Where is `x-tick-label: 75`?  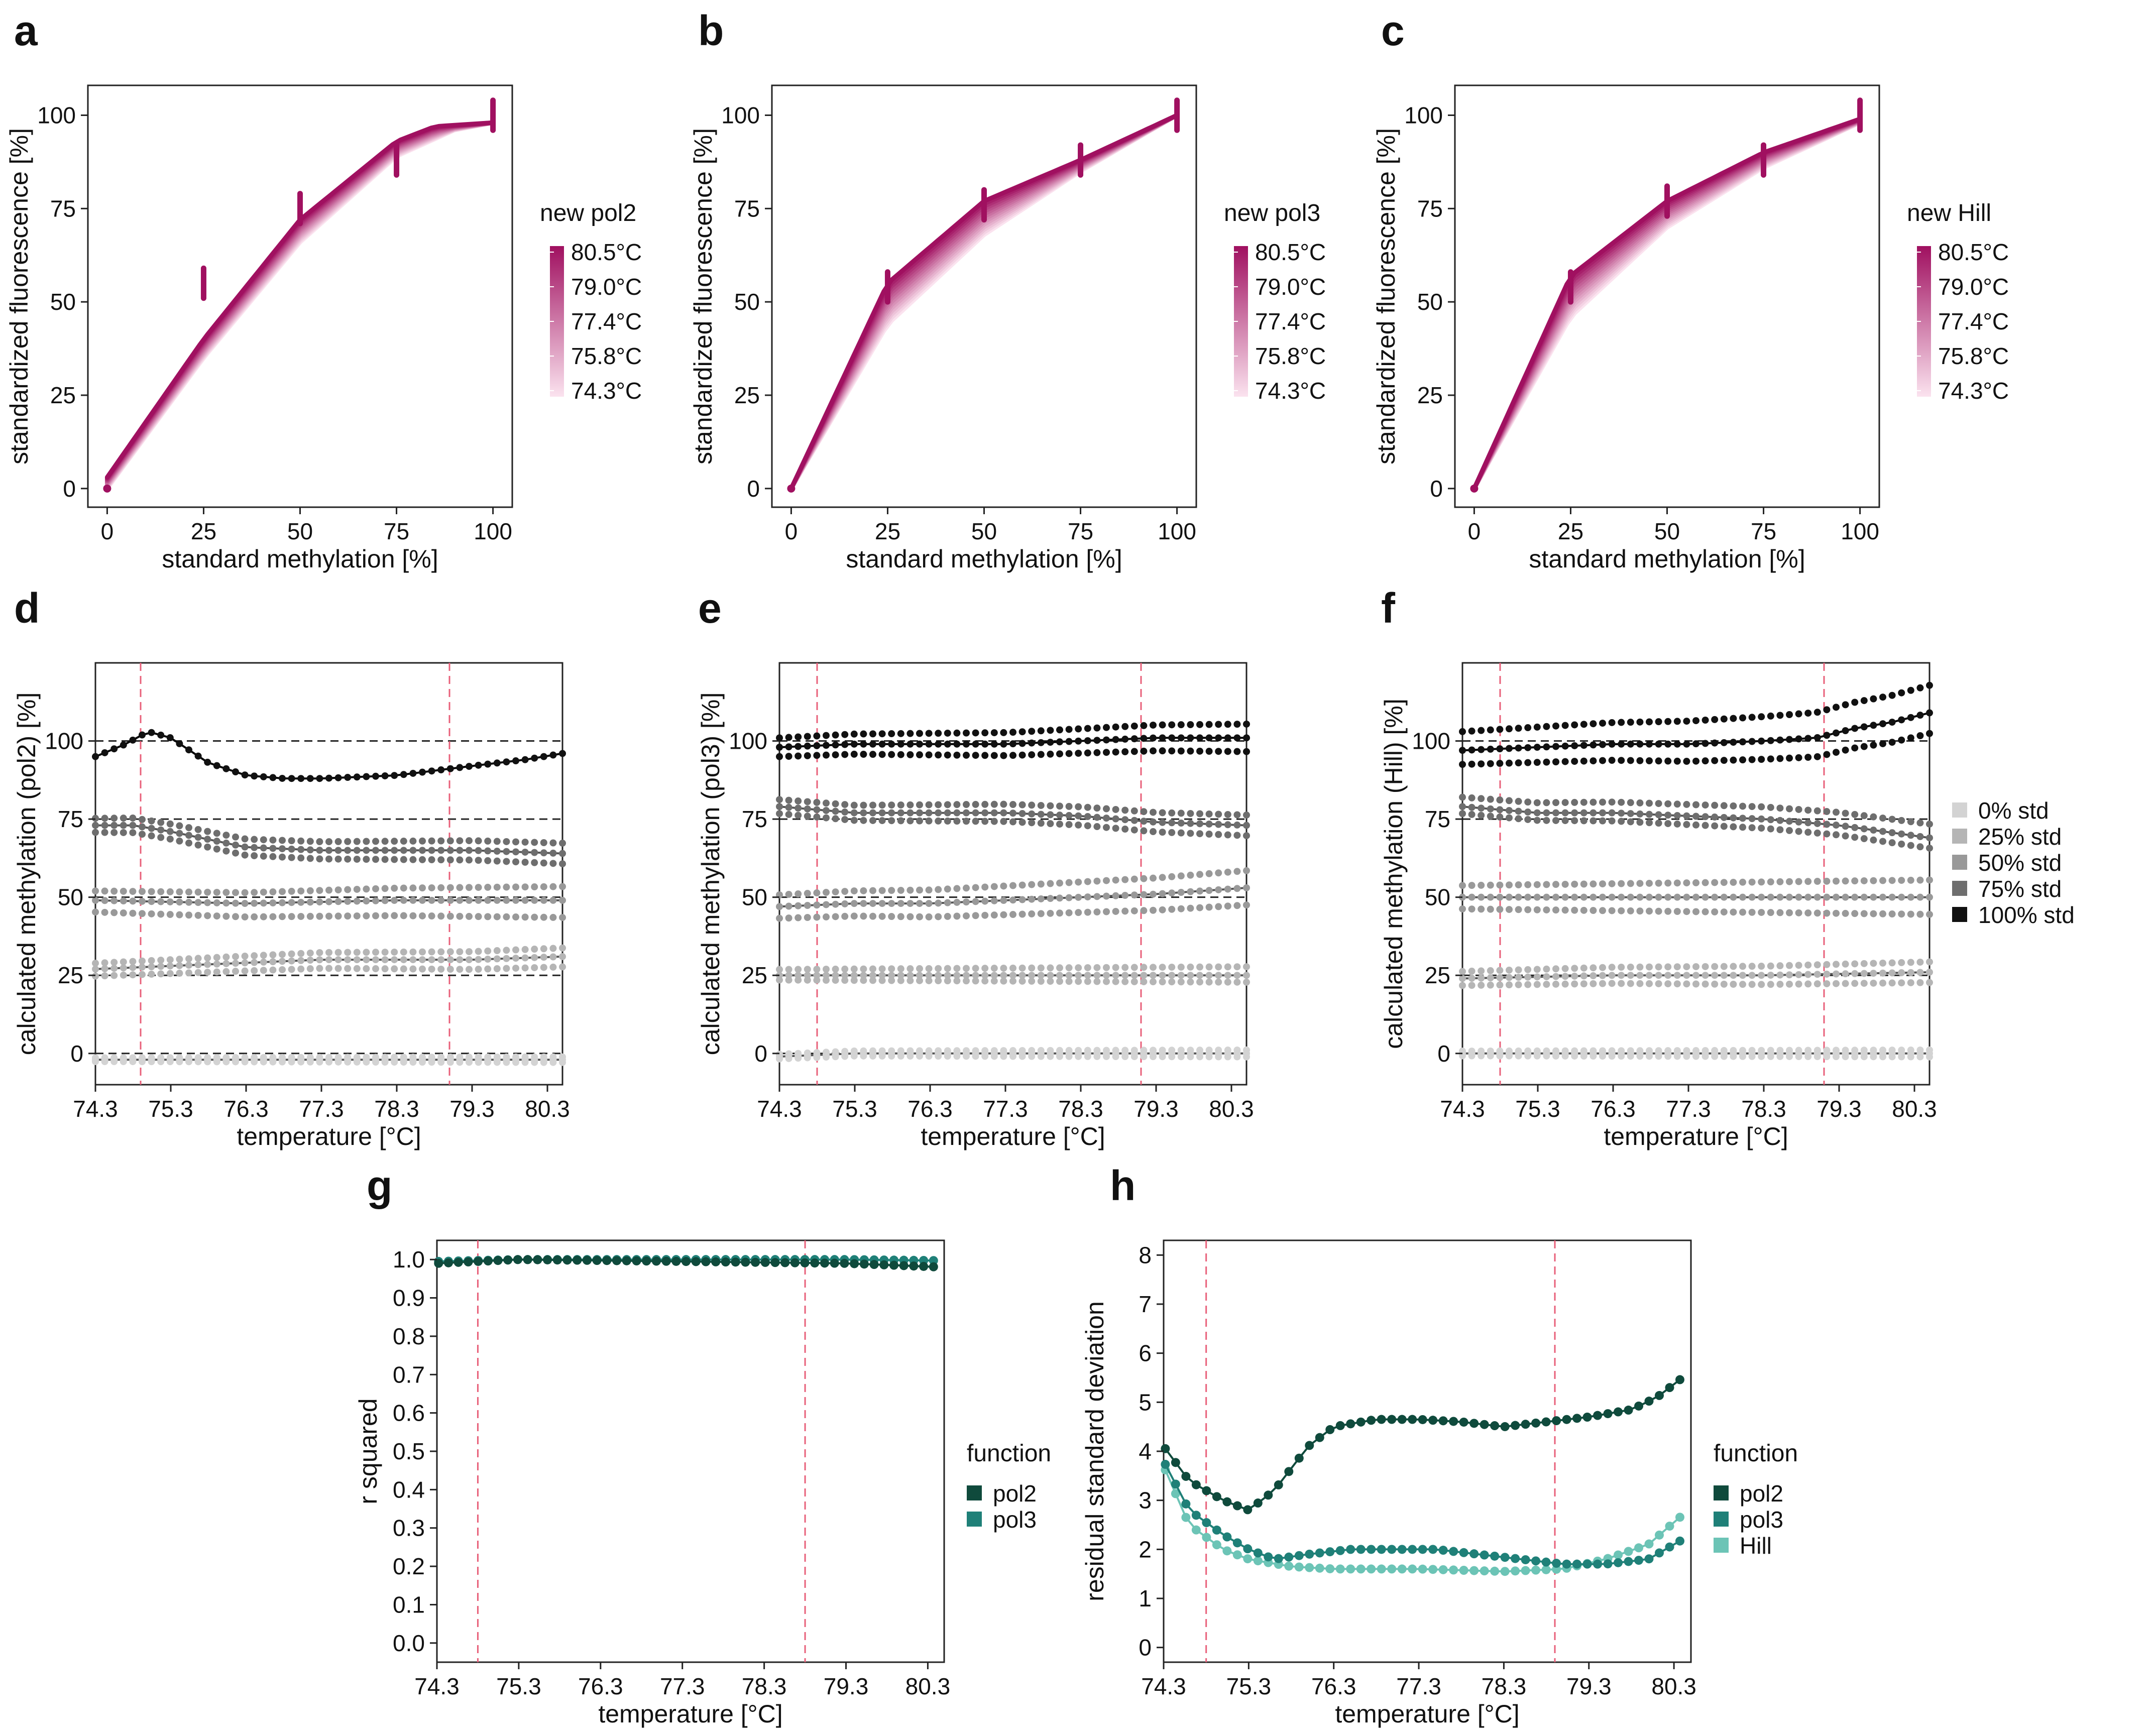
x-tick-label: 75 is located at coordinates (396, 531).